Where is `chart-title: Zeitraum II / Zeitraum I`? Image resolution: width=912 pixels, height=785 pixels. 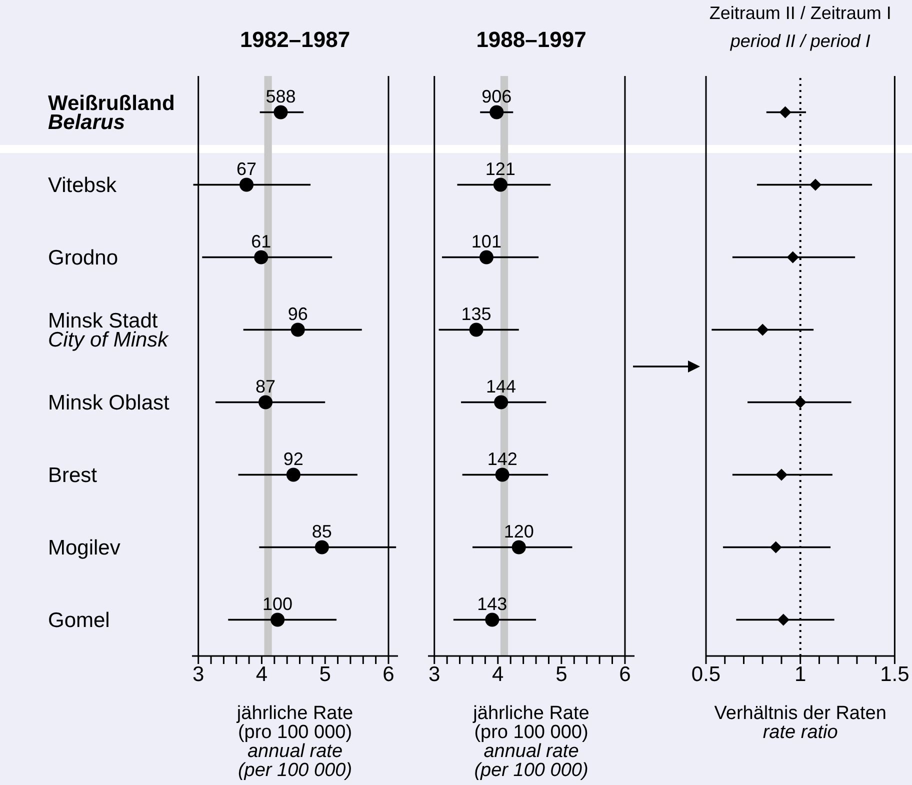
chart-title: Zeitraum II / Zeitraum I is located at coordinates (800, 13).